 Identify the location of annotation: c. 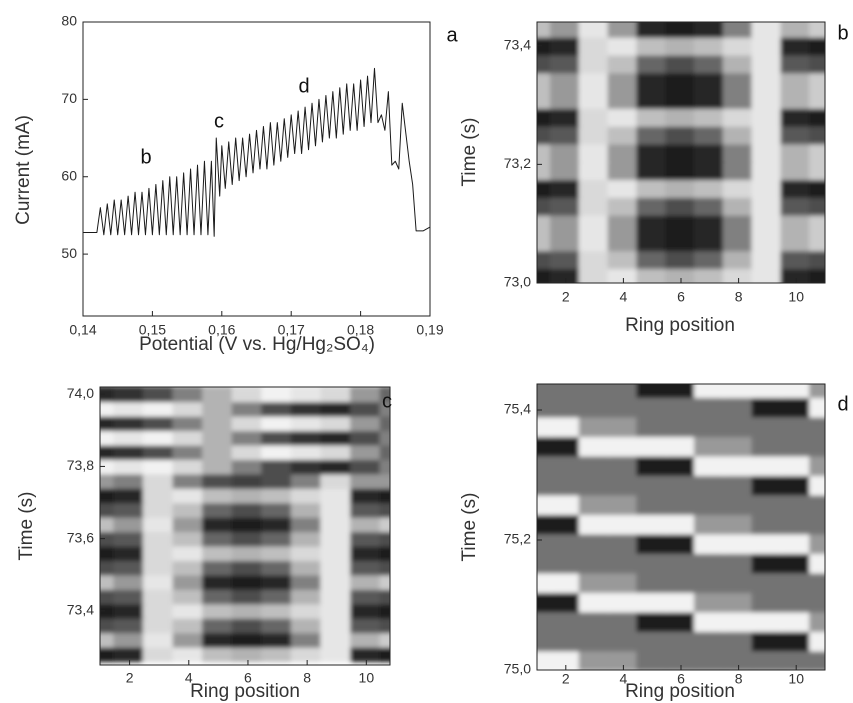
(219, 121).